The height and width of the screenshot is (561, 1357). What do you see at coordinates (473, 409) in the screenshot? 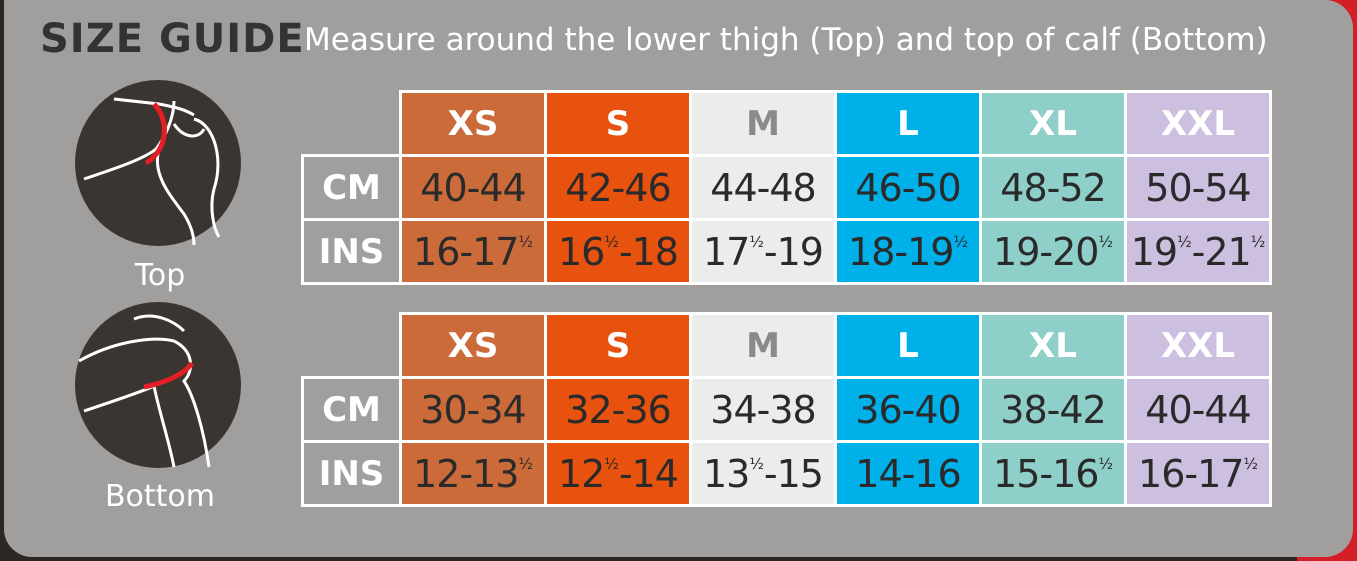
I see `measure-cell: 30-34` at bounding box center [473, 409].